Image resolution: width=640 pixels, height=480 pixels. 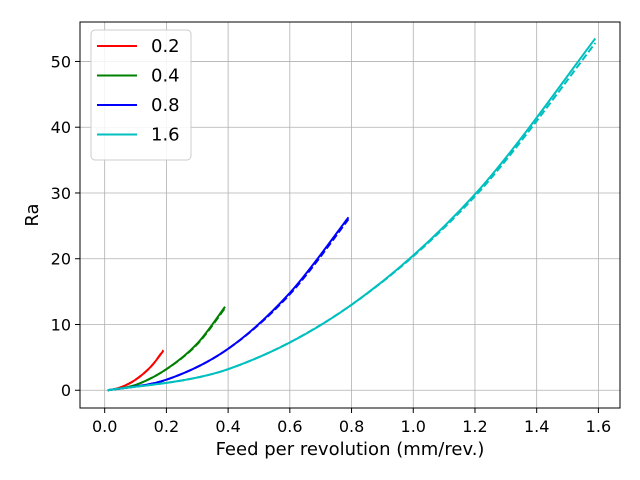 What do you see at coordinates (104, 426) in the screenshot?
I see `x-tick-label: 0.0` at bounding box center [104, 426].